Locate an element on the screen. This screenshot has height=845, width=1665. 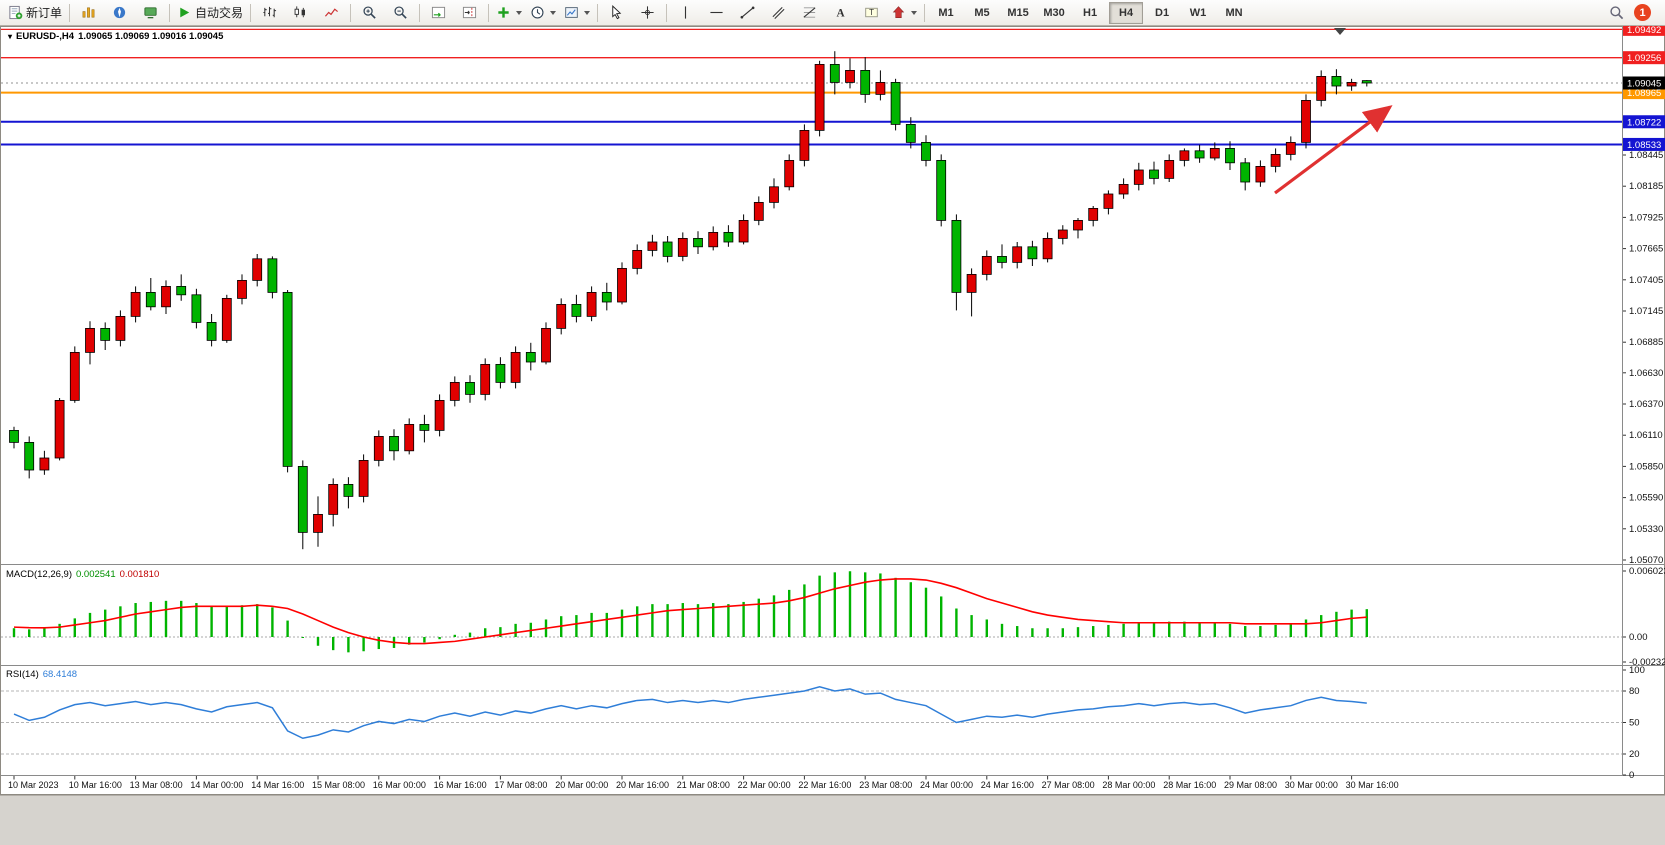
svg-text: 28 Mar 16:00 is located at coordinates (1189, 785).